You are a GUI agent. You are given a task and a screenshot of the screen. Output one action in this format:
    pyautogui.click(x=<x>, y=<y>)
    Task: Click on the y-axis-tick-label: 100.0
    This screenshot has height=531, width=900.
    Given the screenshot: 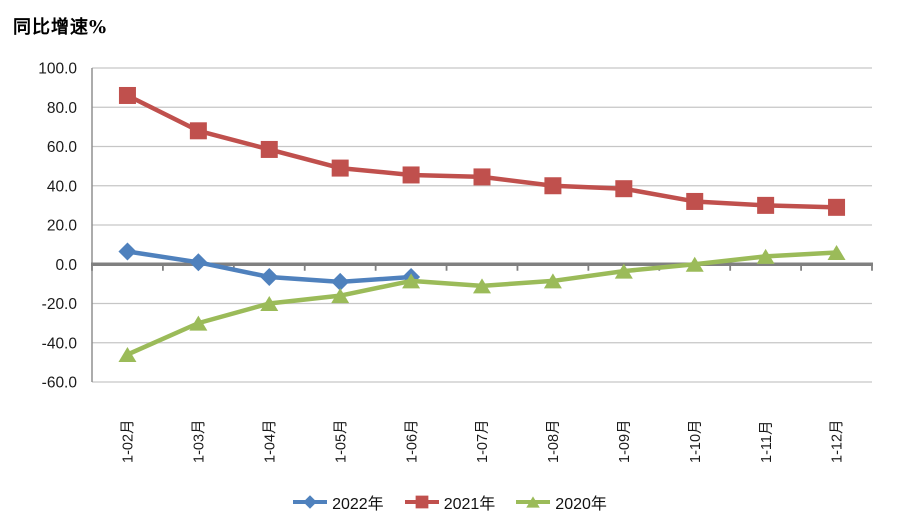 What is the action you would take?
    pyautogui.click(x=57, y=69)
    